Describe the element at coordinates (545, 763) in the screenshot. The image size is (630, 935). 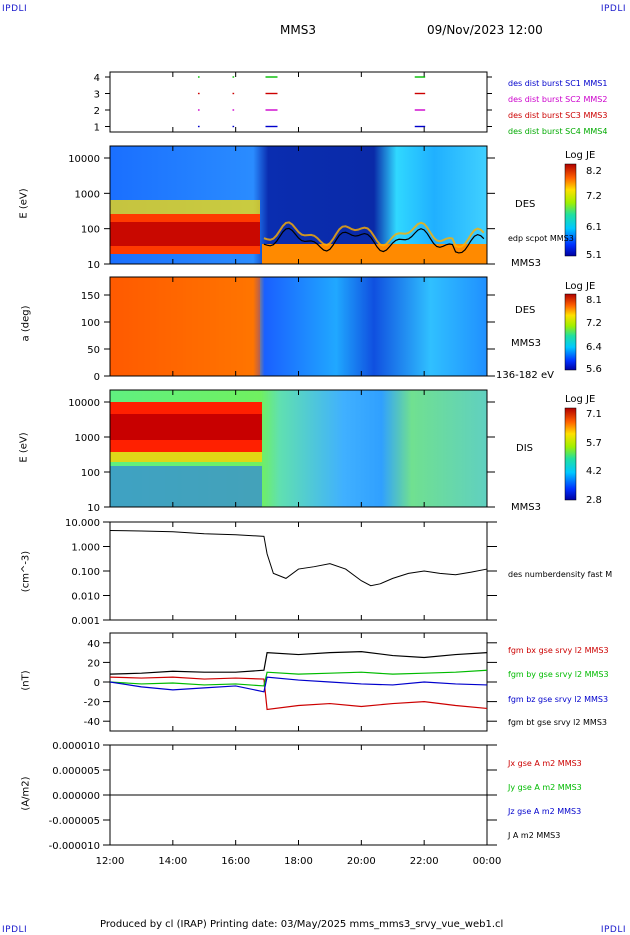
I see `current-label-jx: Jx gse A m2 MMS3` at that location.